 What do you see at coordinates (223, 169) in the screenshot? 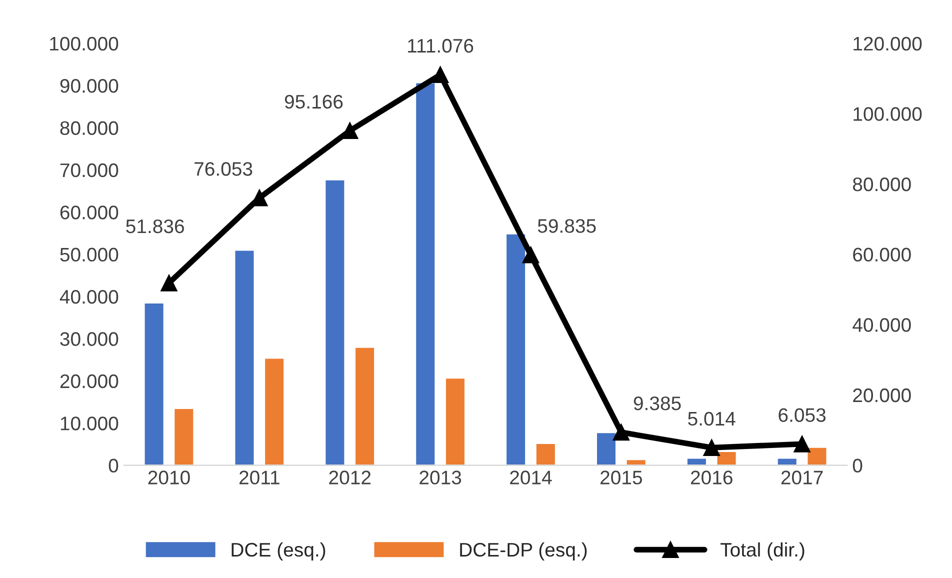
I see `data-label: 76.053` at bounding box center [223, 169].